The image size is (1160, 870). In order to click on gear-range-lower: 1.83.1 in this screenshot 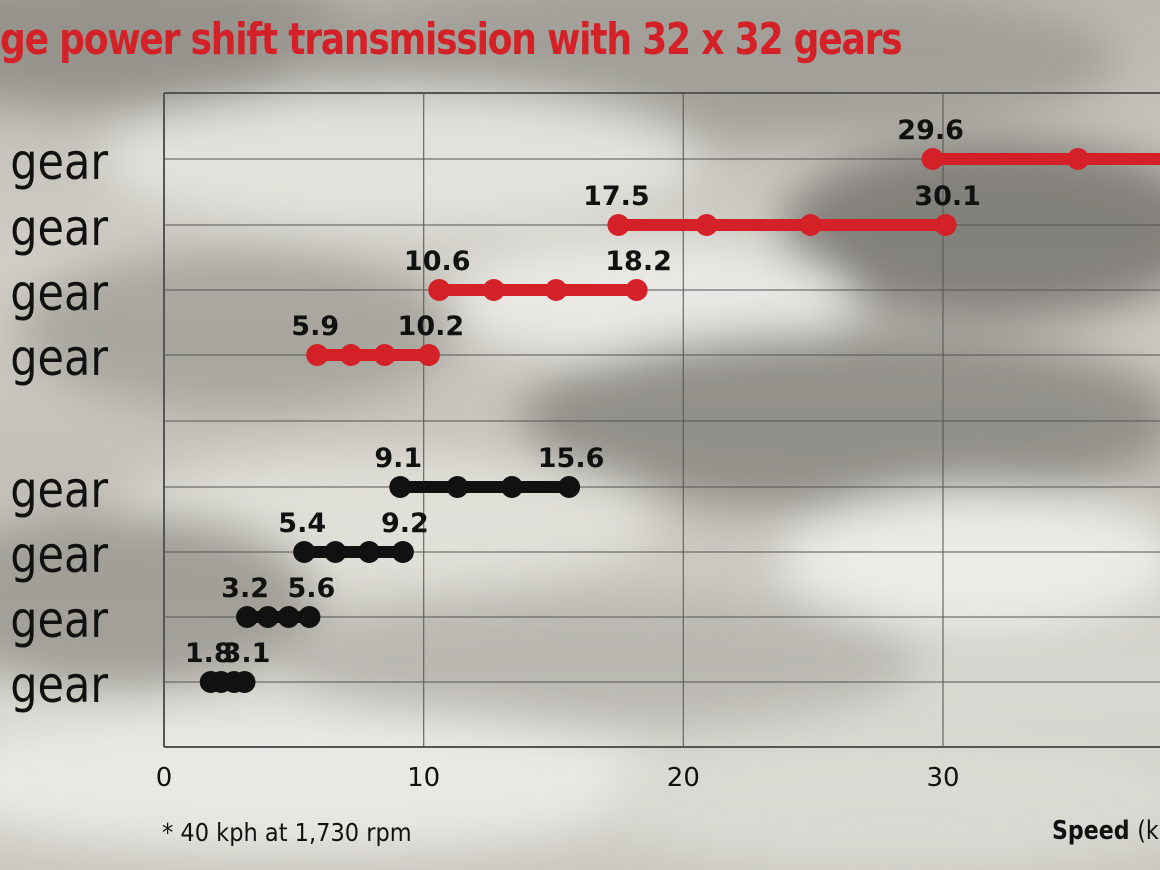, I will do `click(228, 665)`.